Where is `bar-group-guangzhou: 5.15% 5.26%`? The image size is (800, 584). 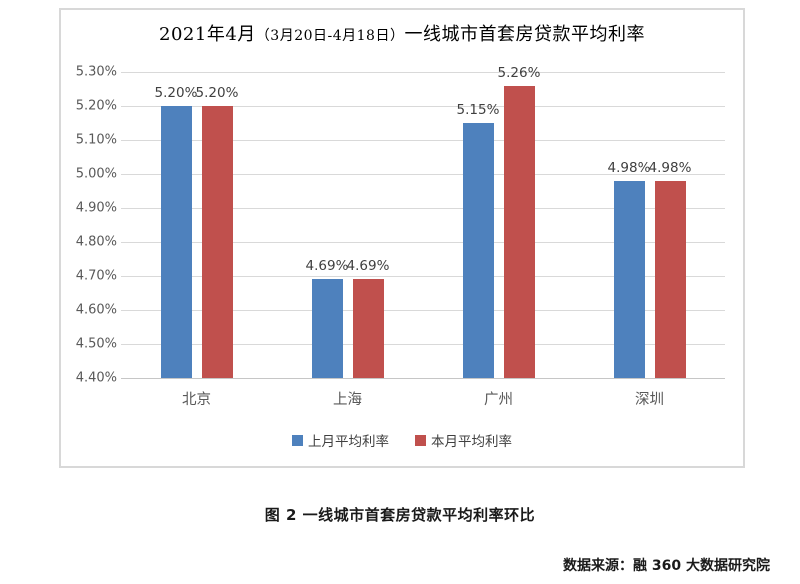 bar-group-guangzhou: 5.15% 5.26% is located at coordinates (498, 221).